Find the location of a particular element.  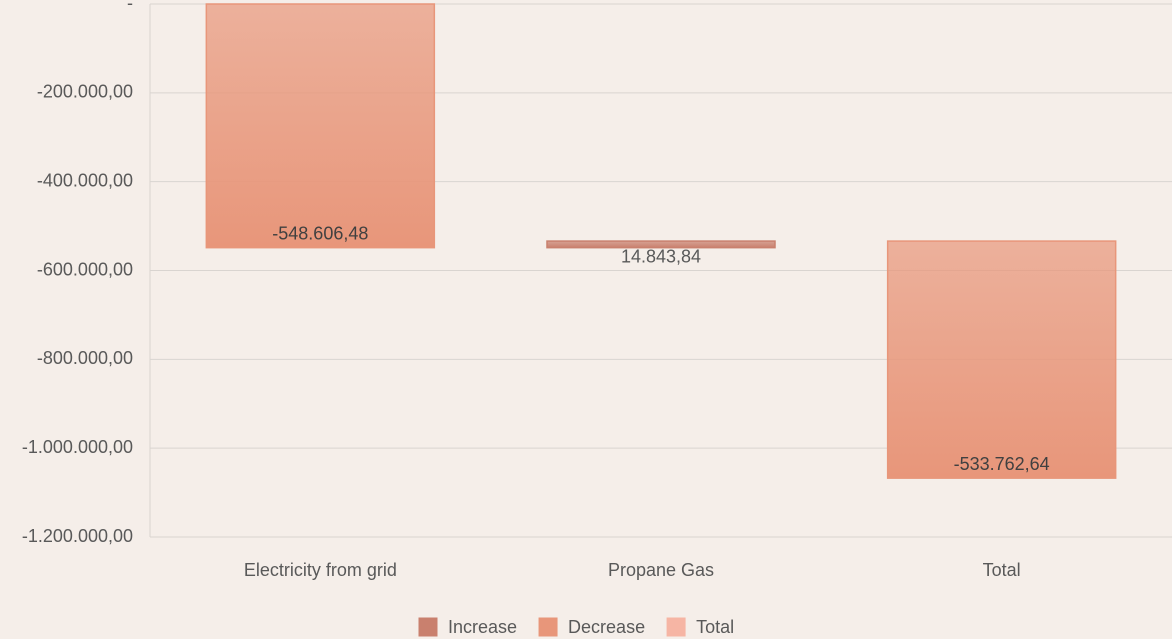

y-tick-label: -400.000,00 is located at coordinates (85, 180).